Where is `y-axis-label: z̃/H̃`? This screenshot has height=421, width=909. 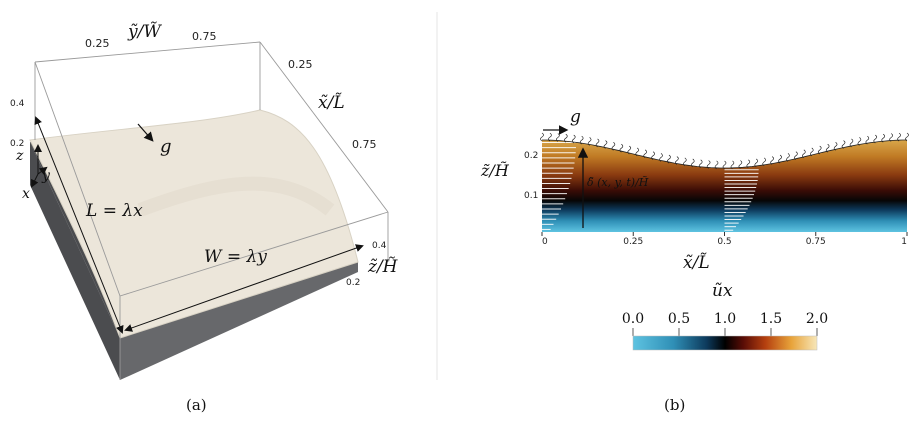
y-axis-label: z̃/H̃ is located at coordinates (495, 170).